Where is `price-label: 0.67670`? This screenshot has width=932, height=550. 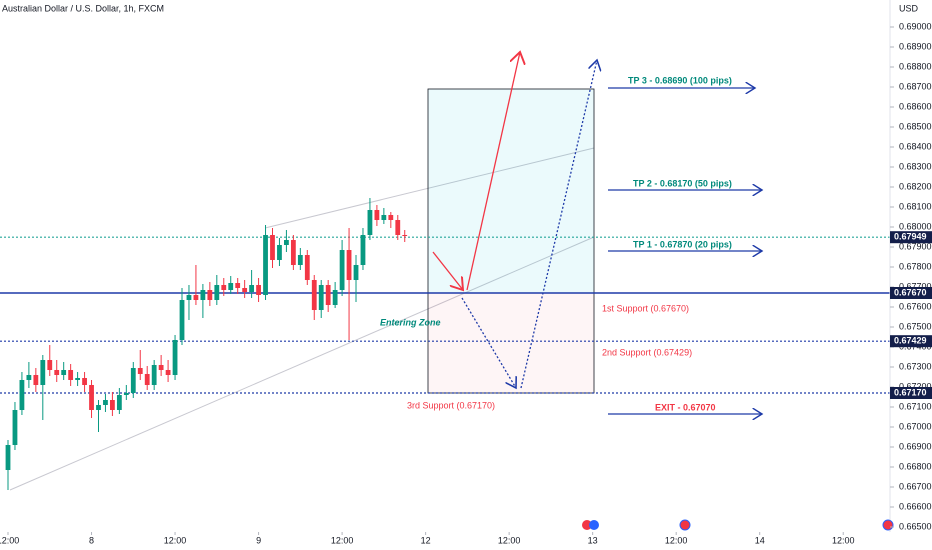
price-label: 0.67670 is located at coordinates (910, 292).